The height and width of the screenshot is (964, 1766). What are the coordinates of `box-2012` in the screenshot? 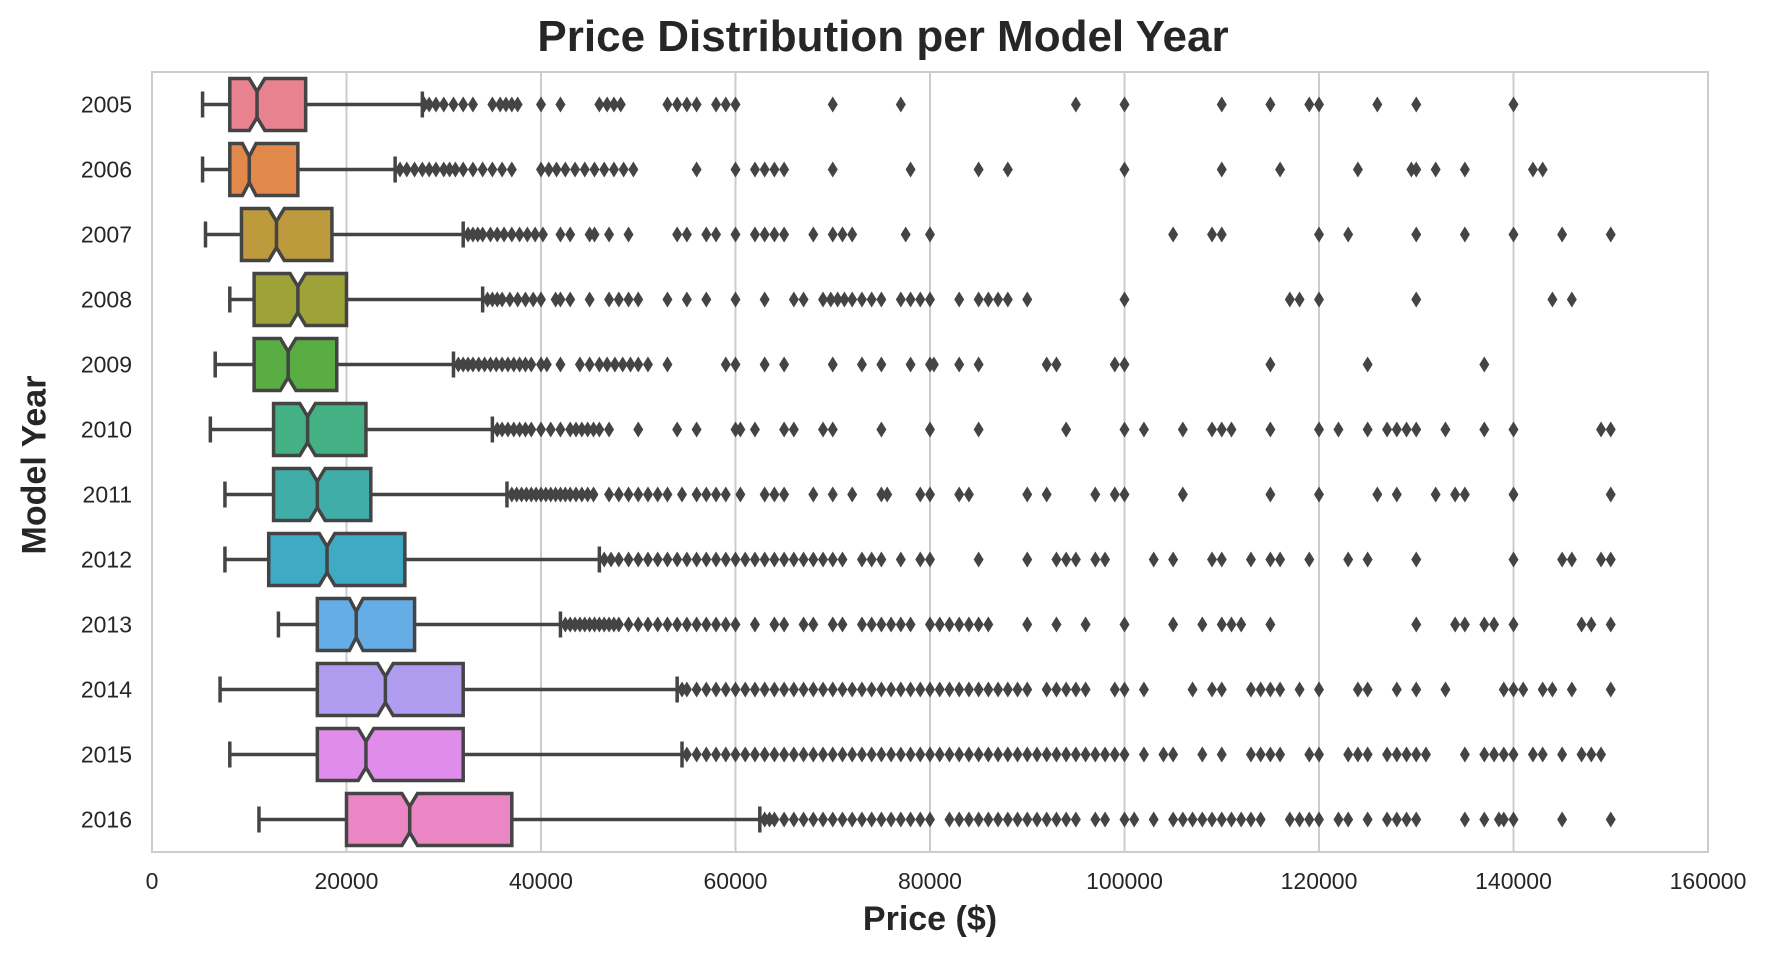 It's located at (919, 559).